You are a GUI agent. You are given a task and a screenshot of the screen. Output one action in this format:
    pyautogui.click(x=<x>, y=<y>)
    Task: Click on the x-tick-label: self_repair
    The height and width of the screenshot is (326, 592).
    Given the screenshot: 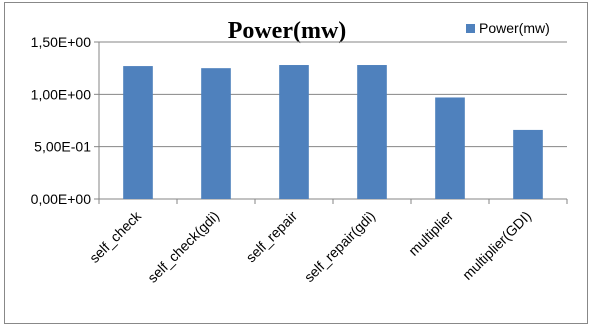 What is the action you would take?
    pyautogui.click(x=272, y=237)
    